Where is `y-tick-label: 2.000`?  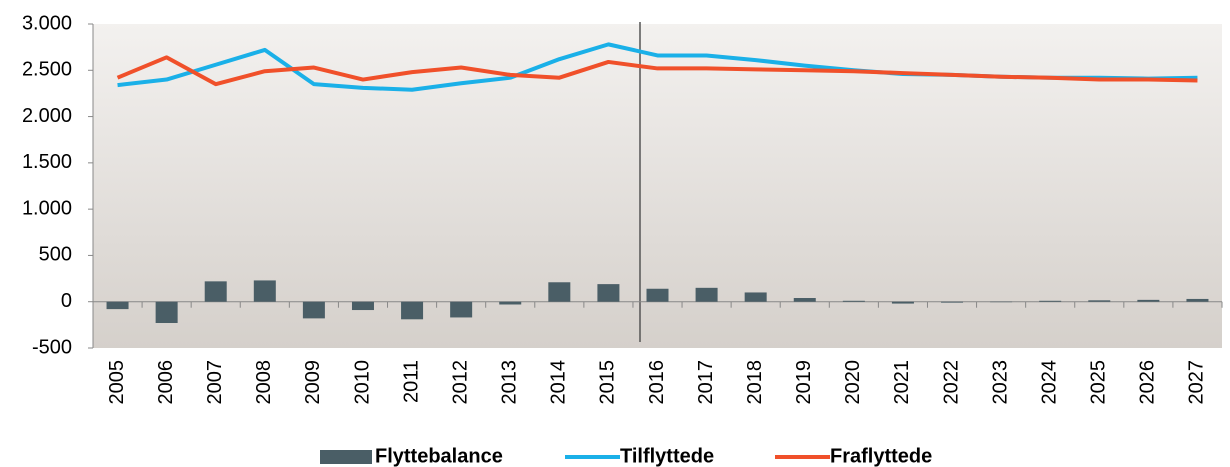 y-tick-label: 2.000 is located at coordinates (47, 116).